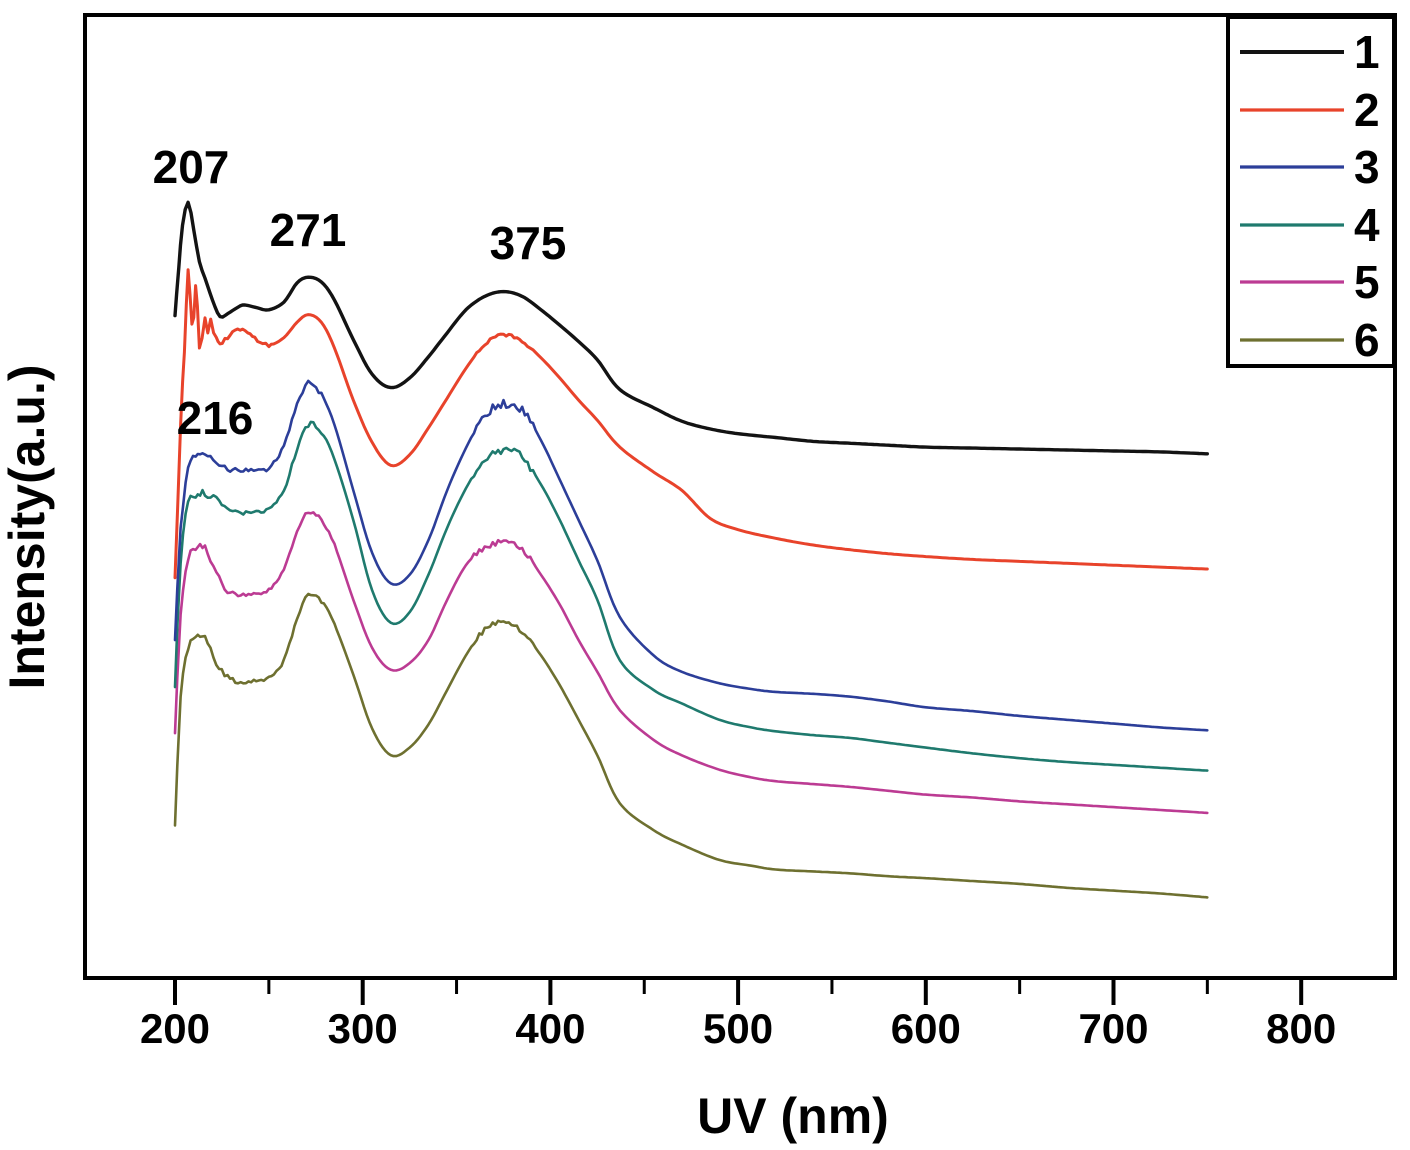 The height and width of the screenshot is (1150, 1410). What do you see at coordinates (926, 1028) in the screenshot?
I see `x-tick-label: 600` at bounding box center [926, 1028].